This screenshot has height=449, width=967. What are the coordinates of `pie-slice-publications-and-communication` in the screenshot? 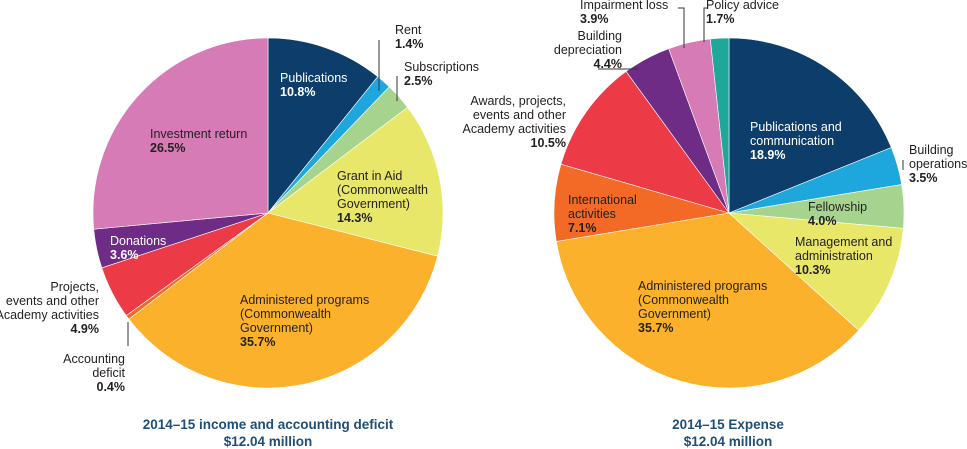 It's located at (810, 125).